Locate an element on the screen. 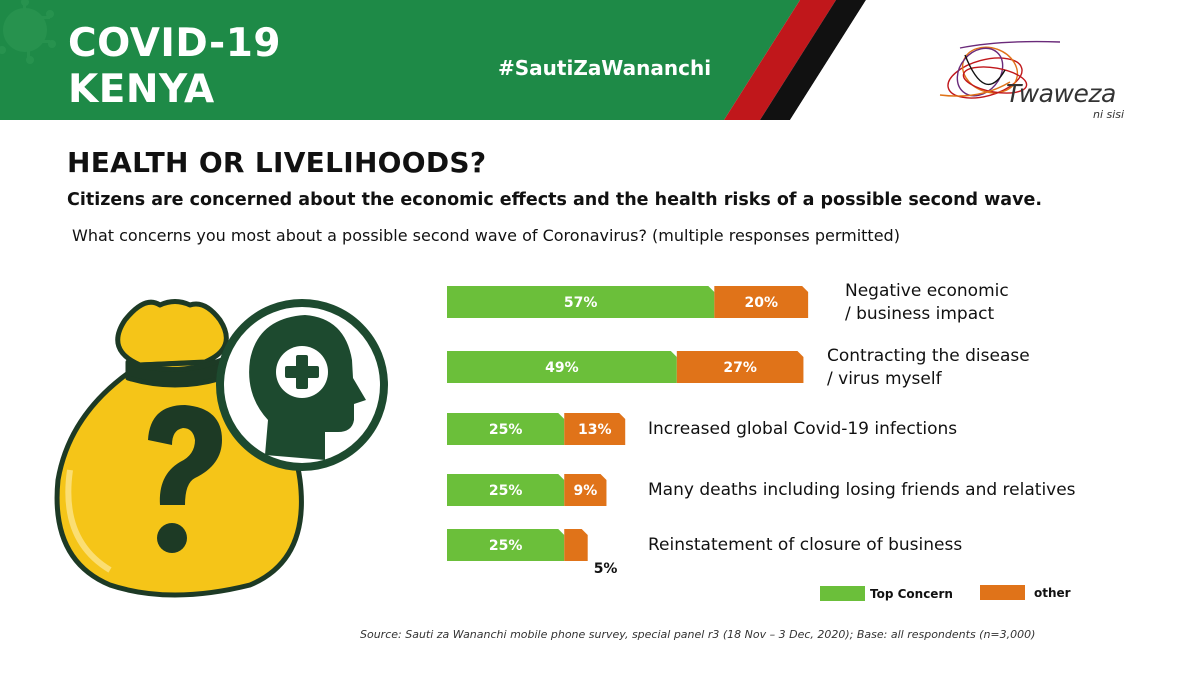 Image resolution: width=1200 pixels, height=674 pixels. banner-green-band is located at coordinates (400, 60).